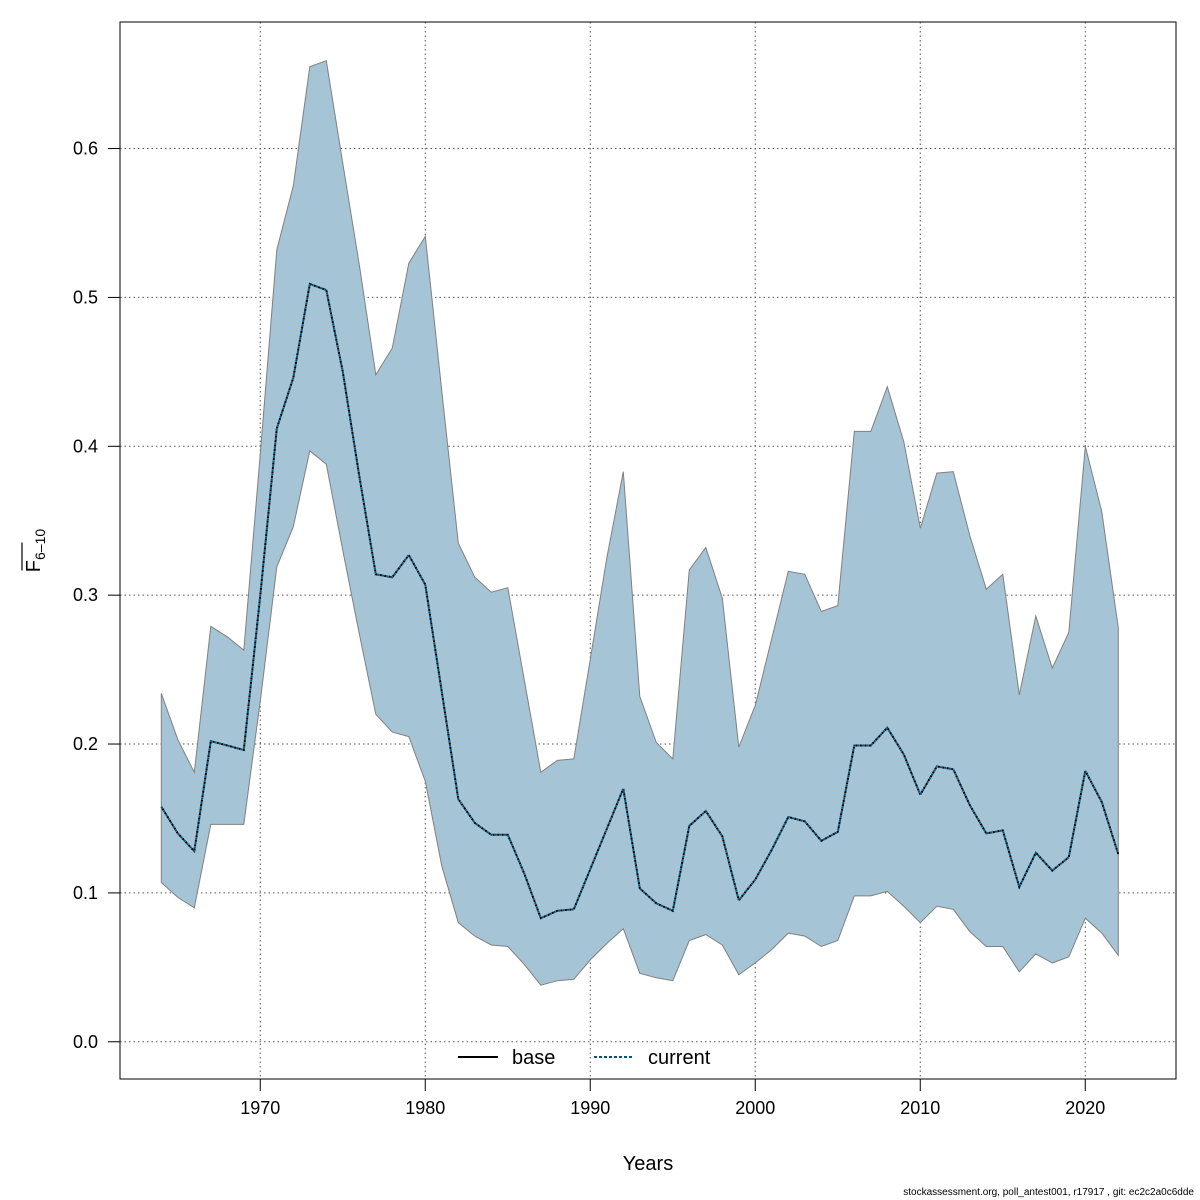 This screenshot has width=1200, height=1200. I want to click on y-tick-label-4: 0.4, so click(85, 446).